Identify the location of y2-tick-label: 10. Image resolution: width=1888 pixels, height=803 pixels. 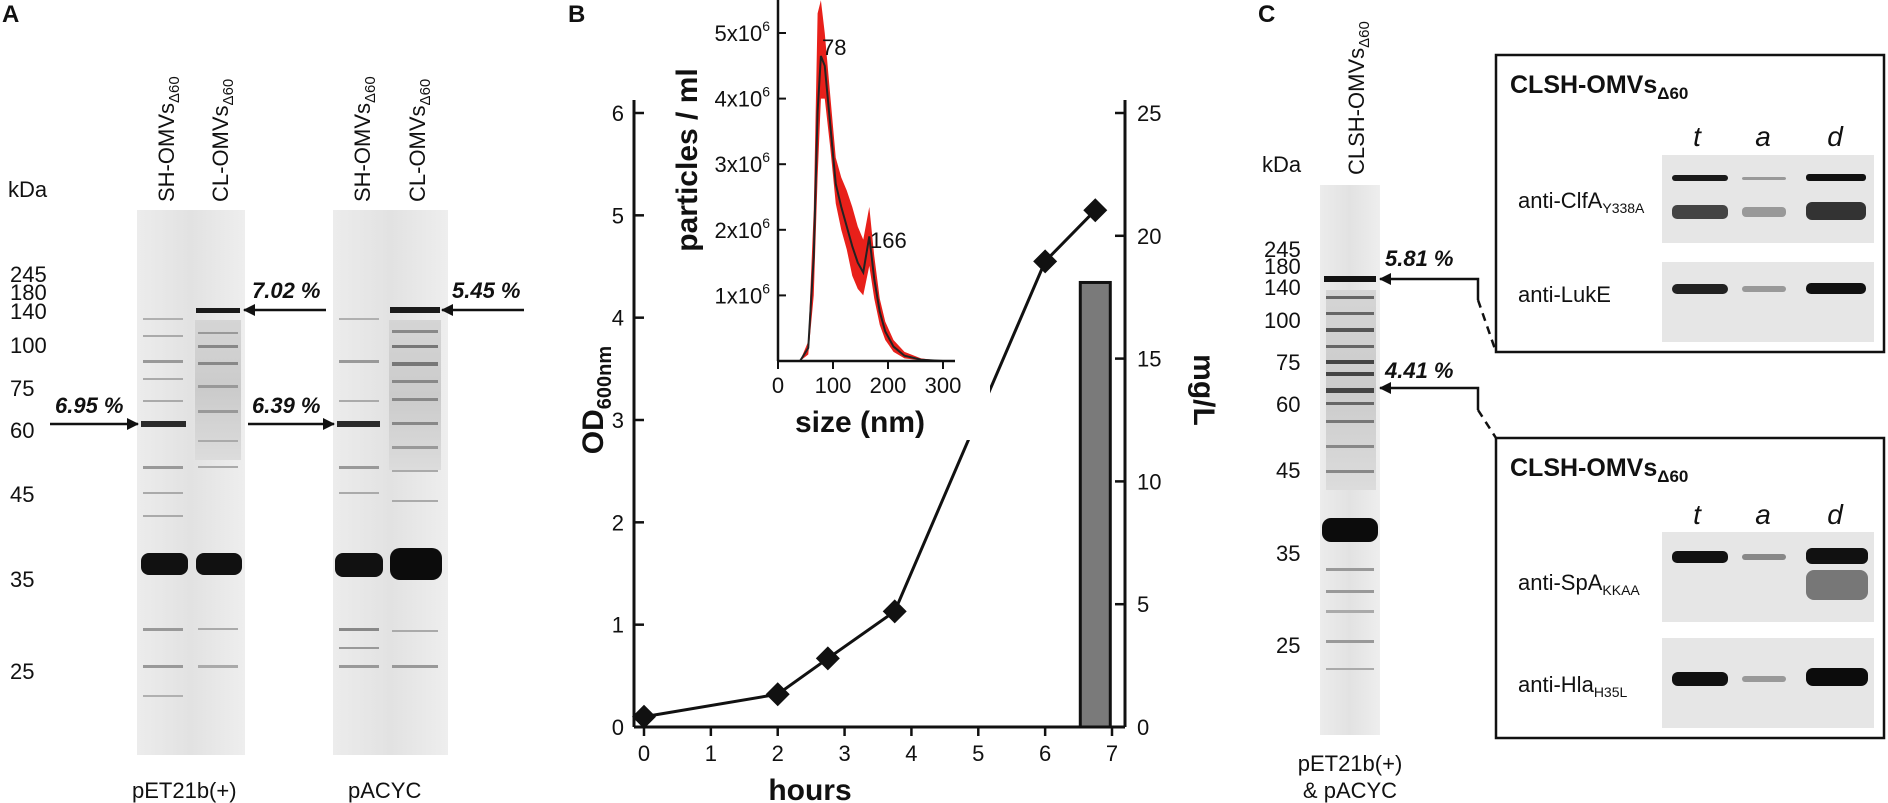
(1149, 481).